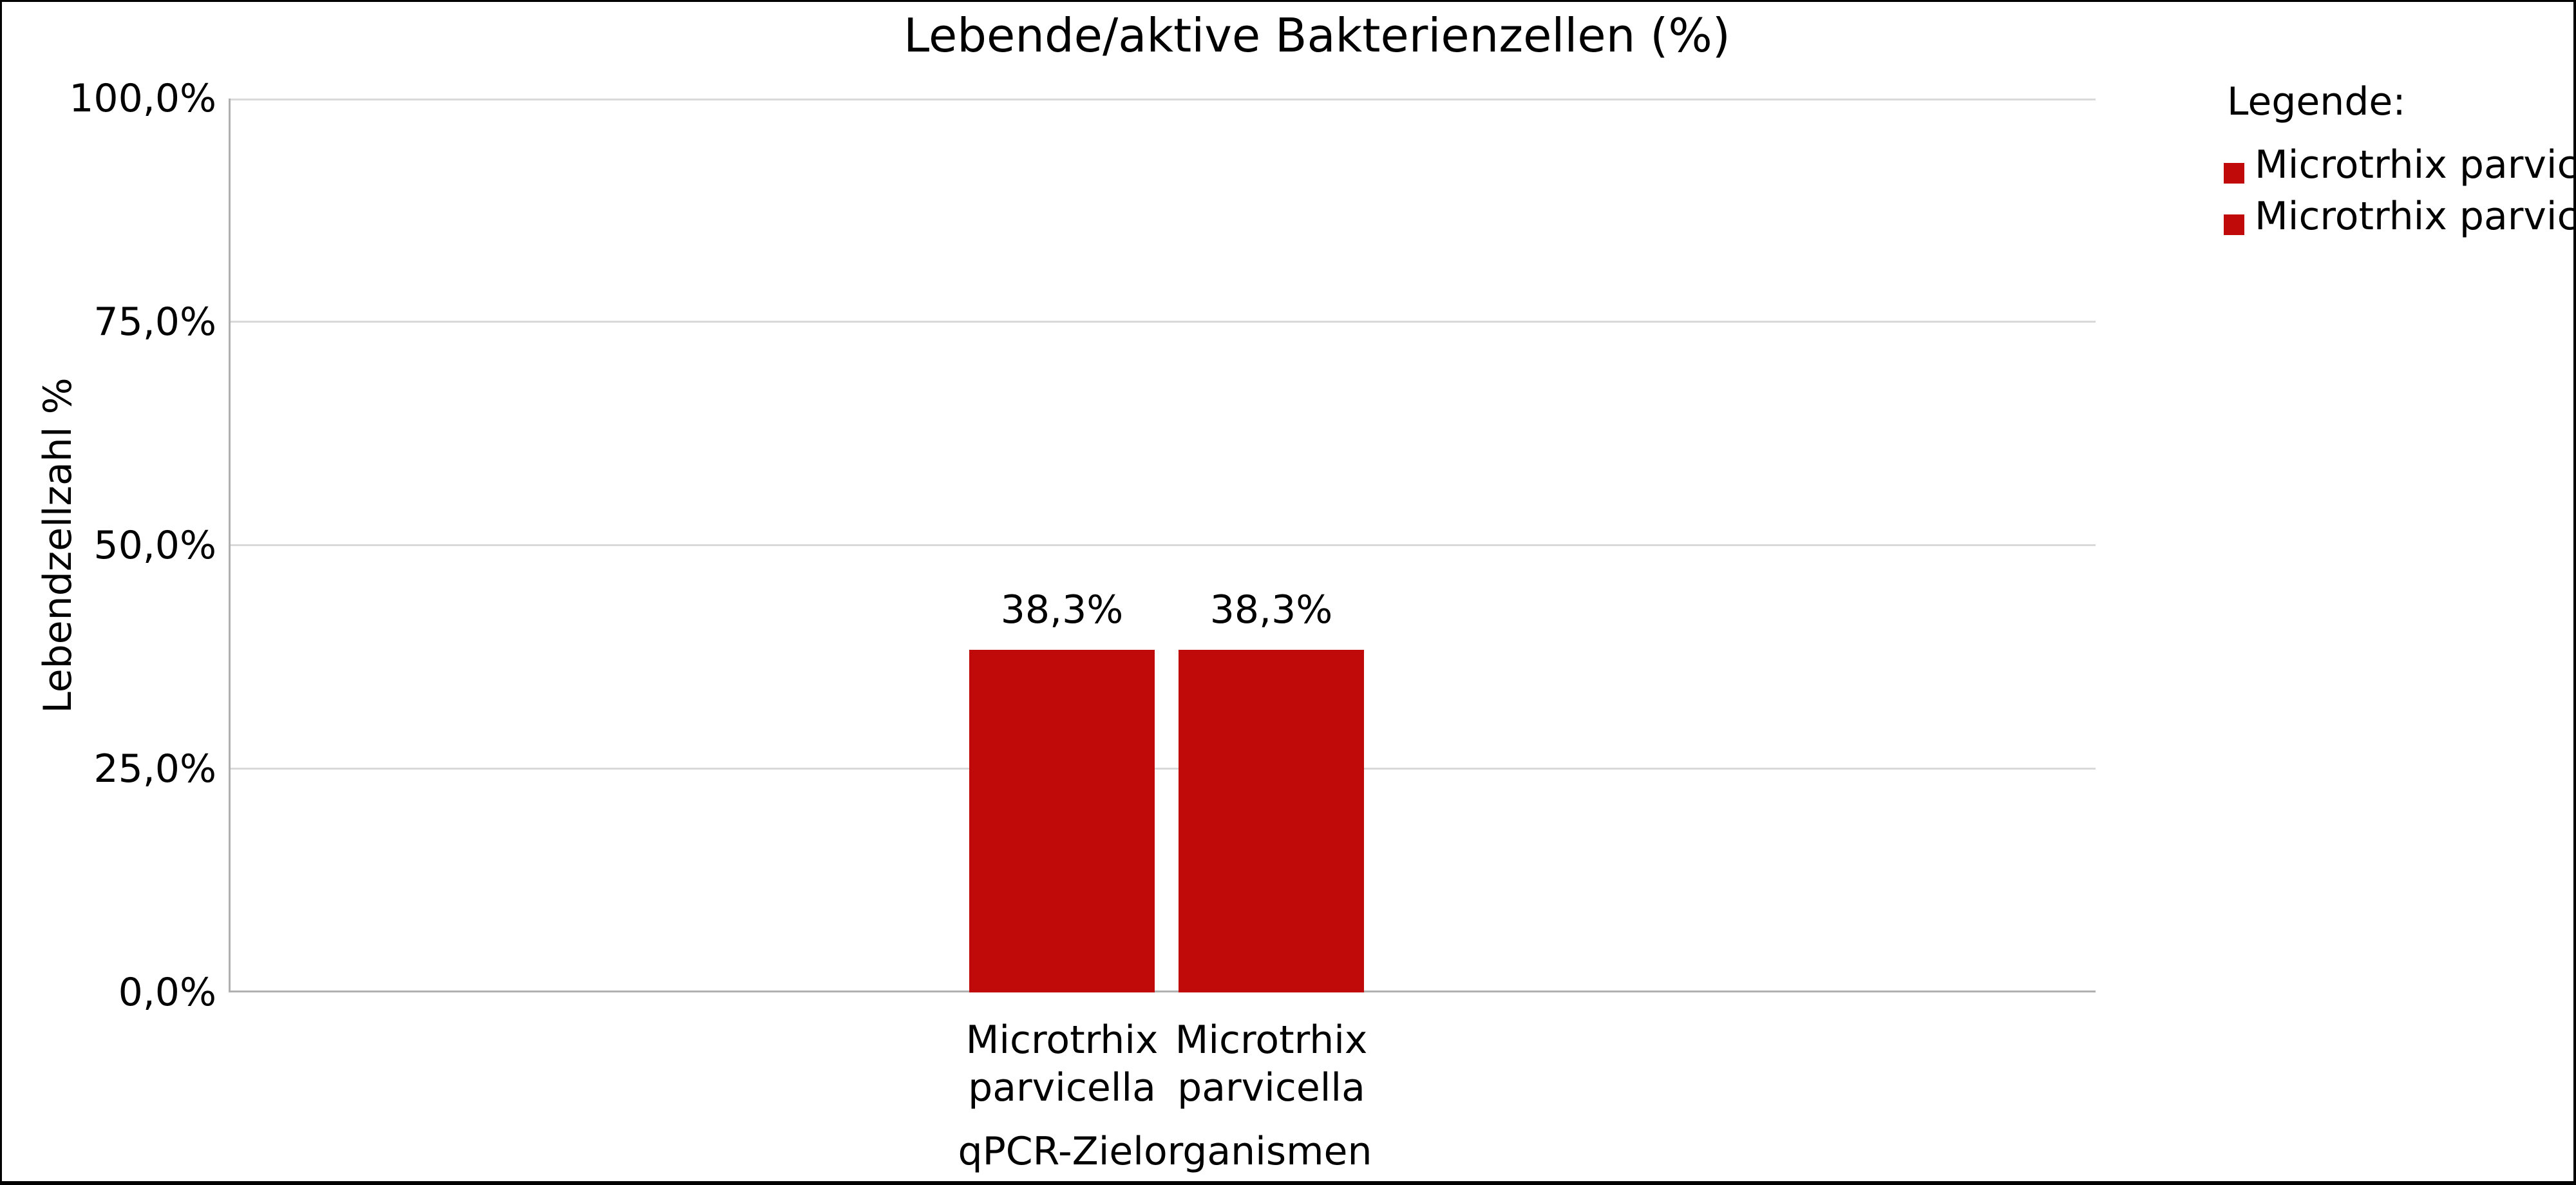 The height and width of the screenshot is (1185, 2576). What do you see at coordinates (1271, 1040) in the screenshot?
I see `x-tick-label-2-line1: Microtrhix` at bounding box center [1271, 1040].